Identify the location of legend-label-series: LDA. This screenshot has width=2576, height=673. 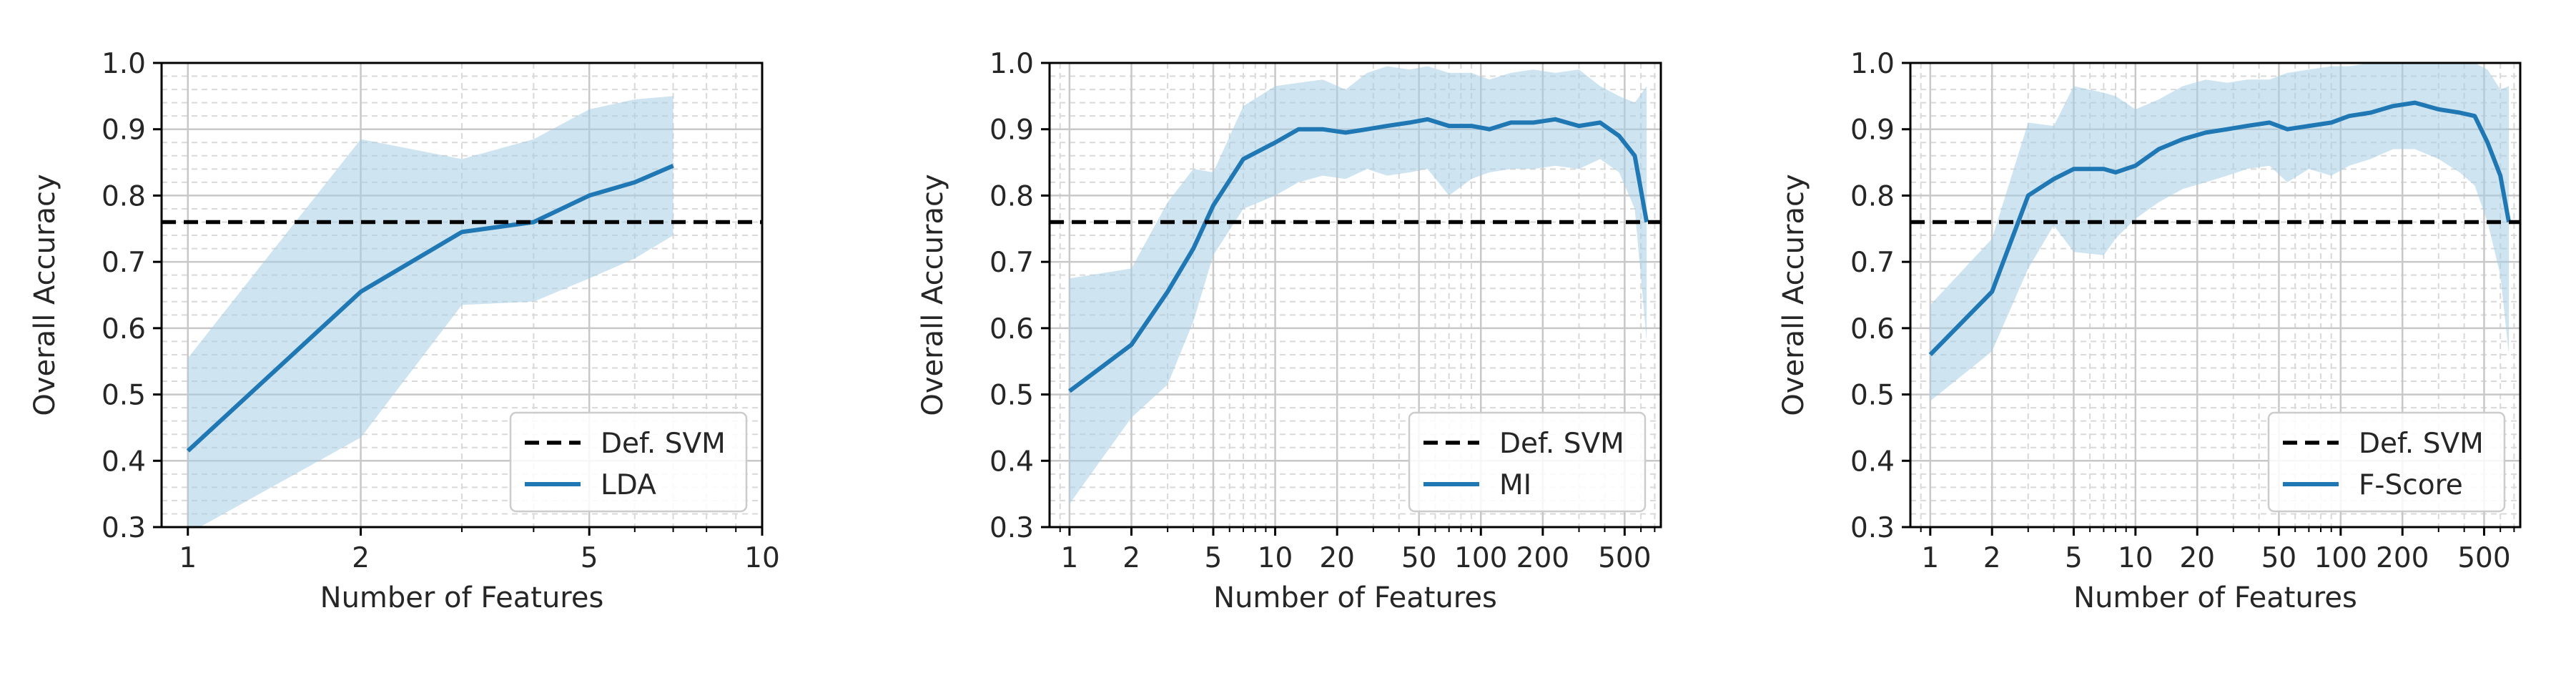
(628, 485).